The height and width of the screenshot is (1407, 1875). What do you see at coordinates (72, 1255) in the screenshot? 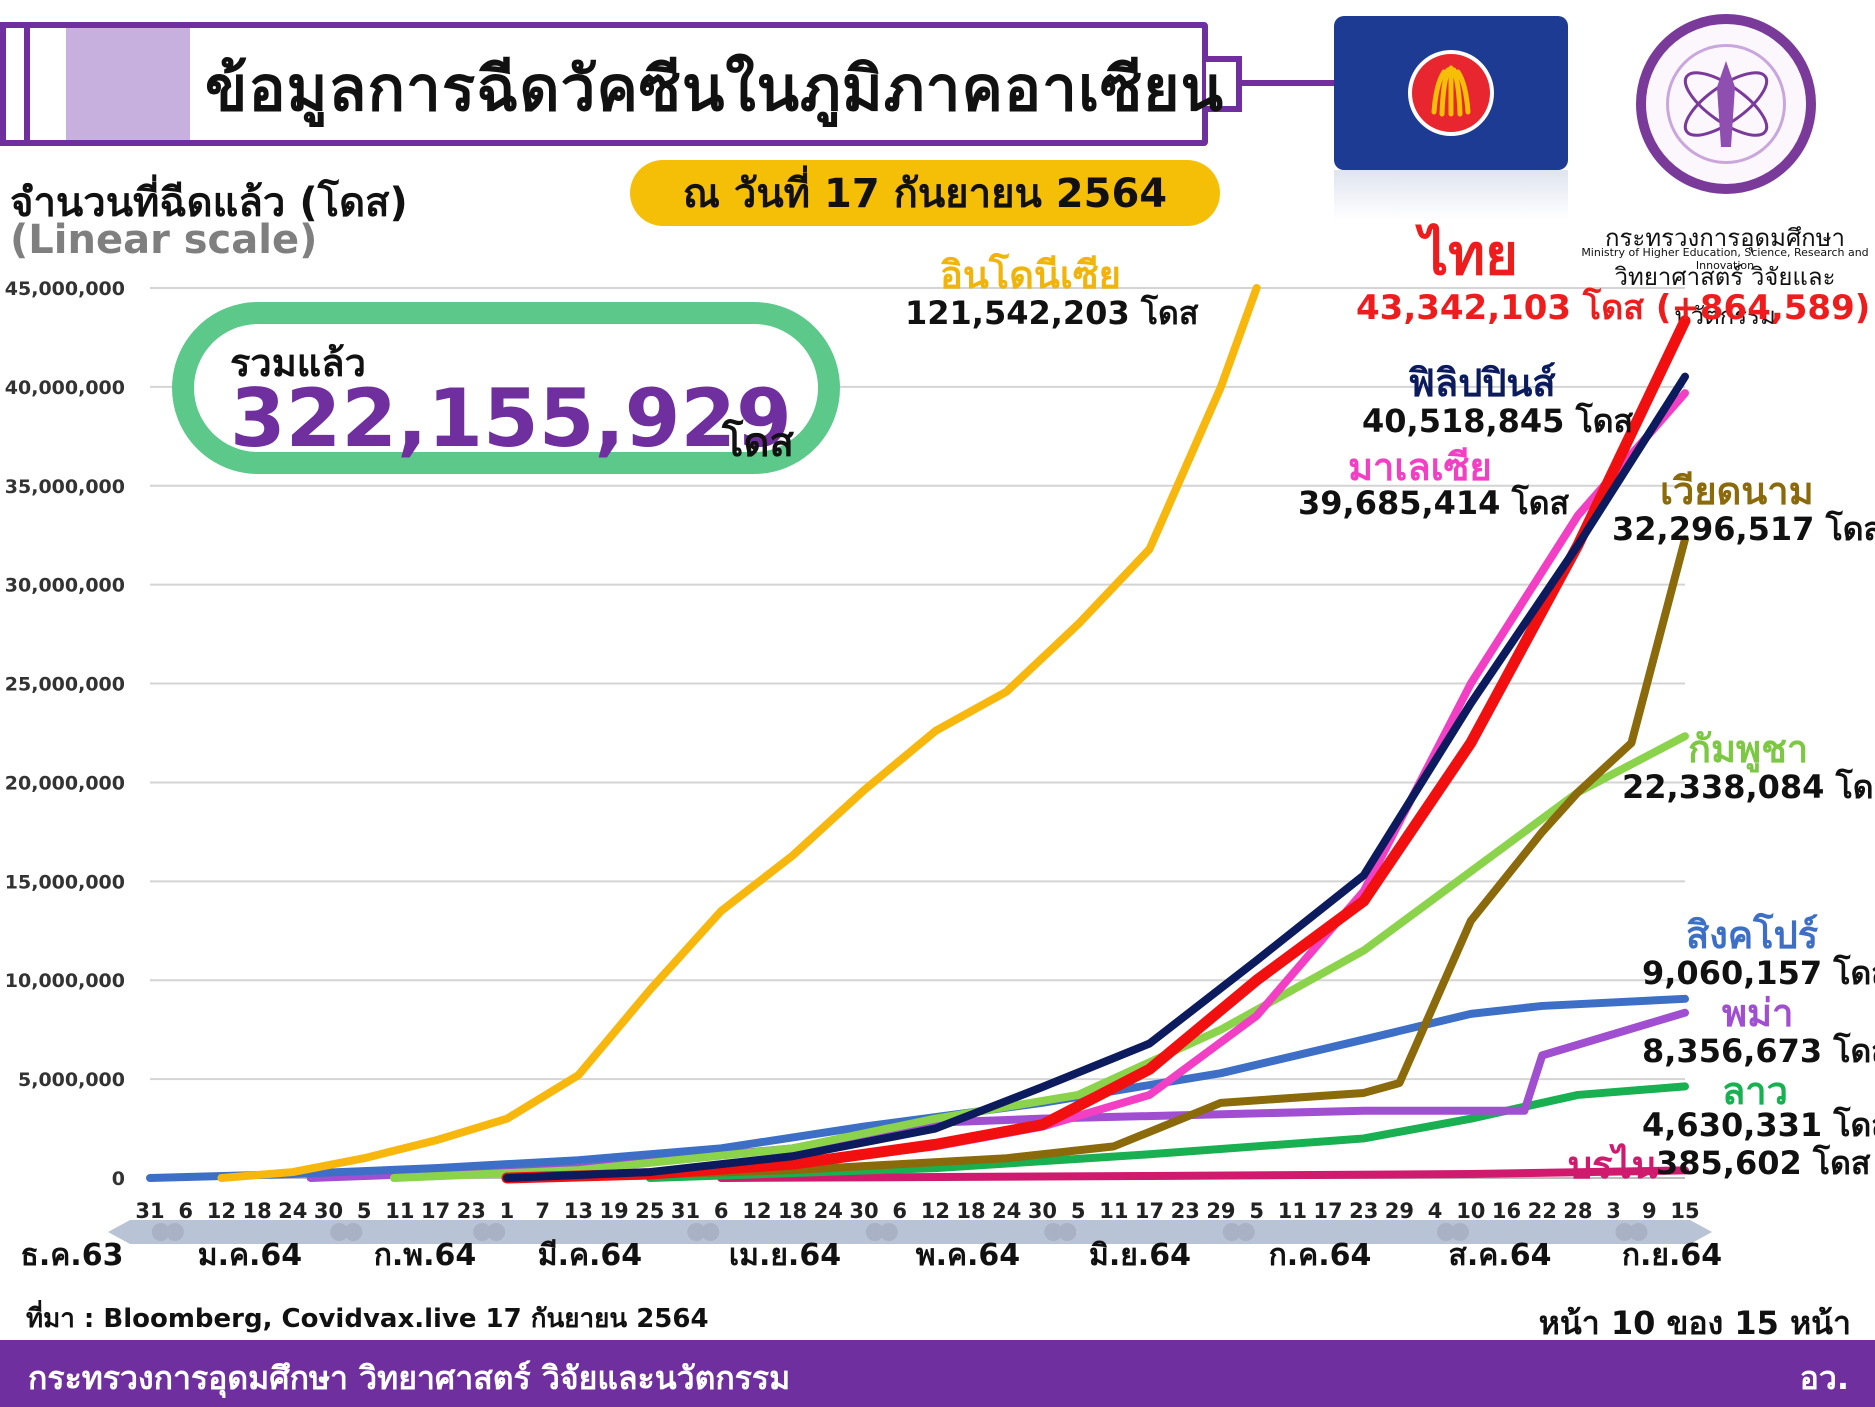
I see `month-label: ธ.ค.63` at bounding box center [72, 1255].